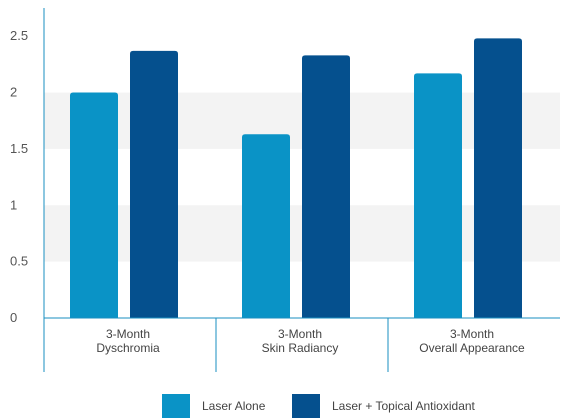 This screenshot has height=420, width=562. Describe the element at coordinates (19, 35) in the screenshot. I see `y-tick-label: 2.5` at that location.